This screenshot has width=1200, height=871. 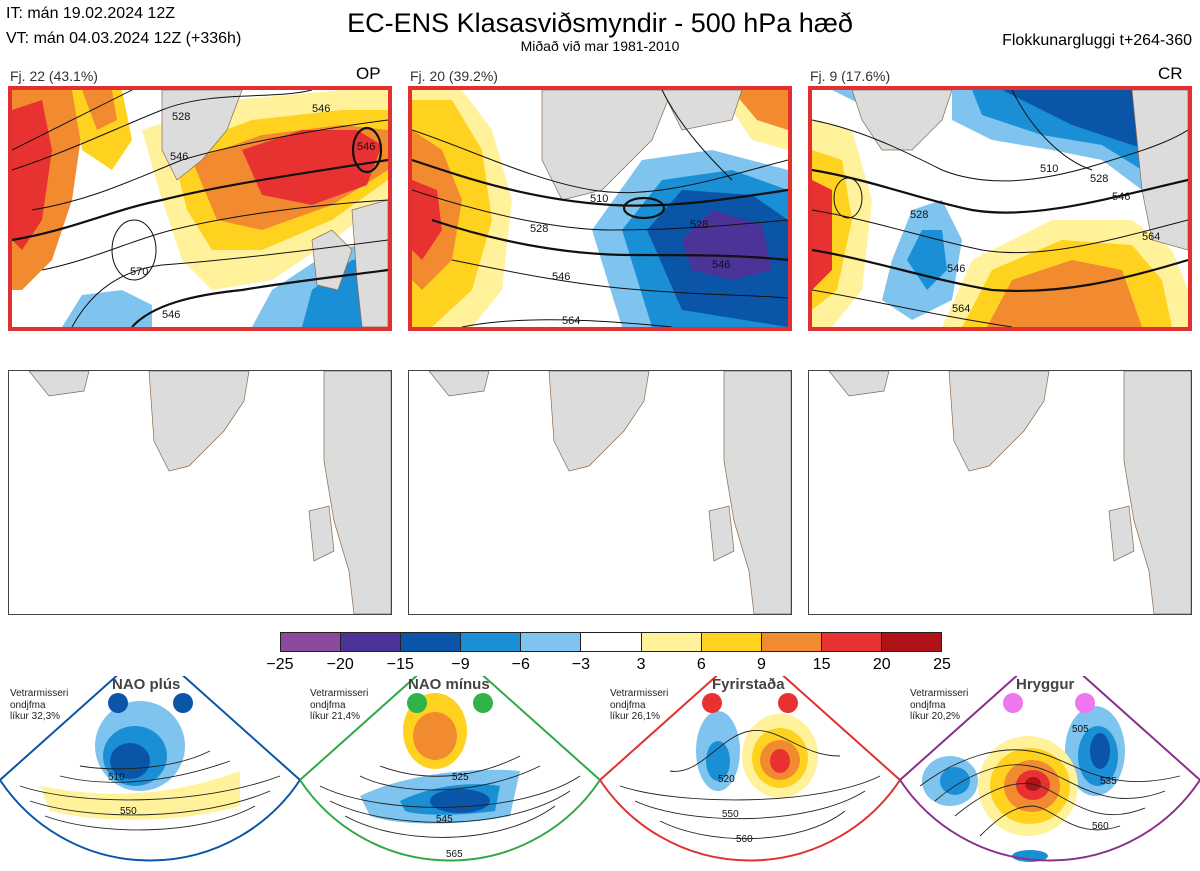 What do you see at coordinates (252, 212) in the screenshot?
I see `contour-labels: 528 546 546 546 570 546` at bounding box center [252, 212].